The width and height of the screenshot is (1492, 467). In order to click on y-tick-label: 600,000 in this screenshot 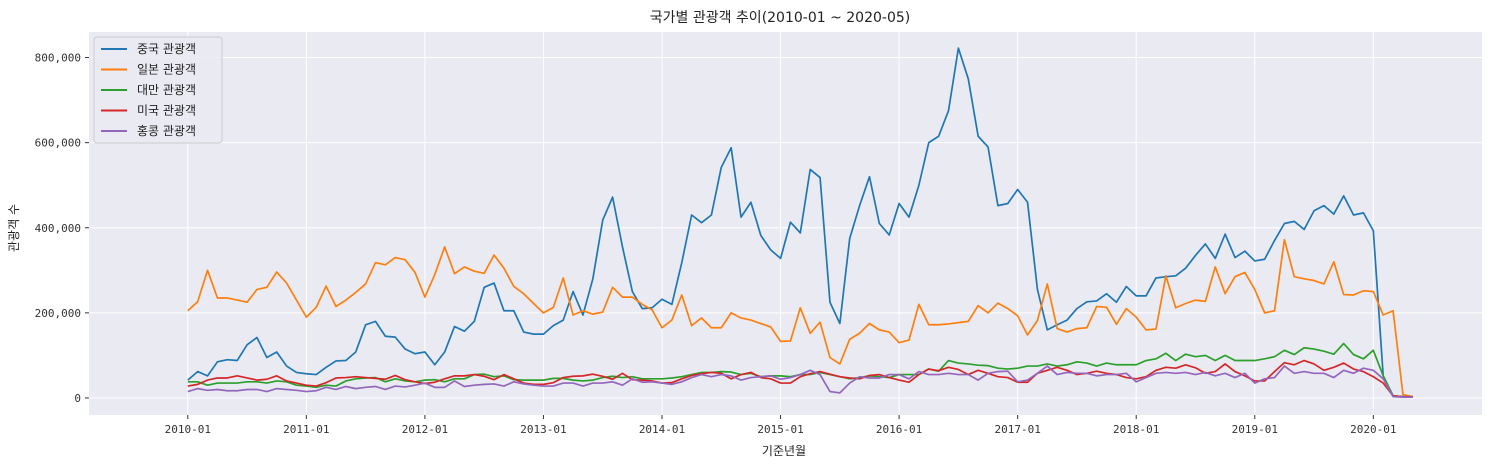, I will do `click(58, 143)`.